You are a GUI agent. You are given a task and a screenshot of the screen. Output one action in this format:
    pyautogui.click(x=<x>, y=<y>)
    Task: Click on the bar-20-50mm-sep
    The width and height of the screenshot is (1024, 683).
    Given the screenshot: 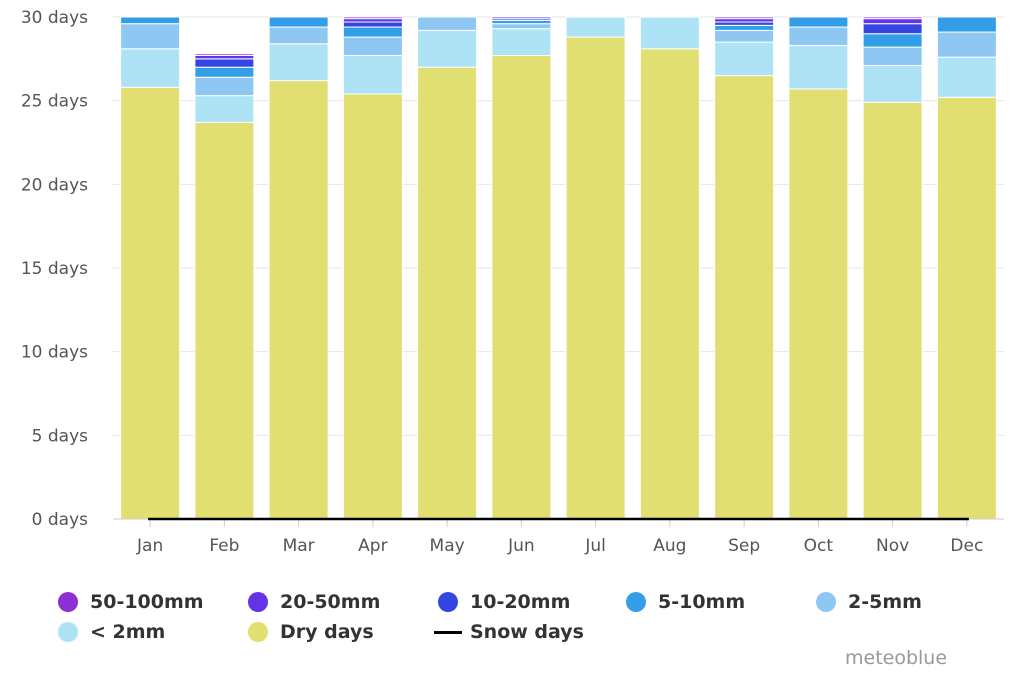 What is the action you would take?
    pyautogui.click(x=744, y=20)
    